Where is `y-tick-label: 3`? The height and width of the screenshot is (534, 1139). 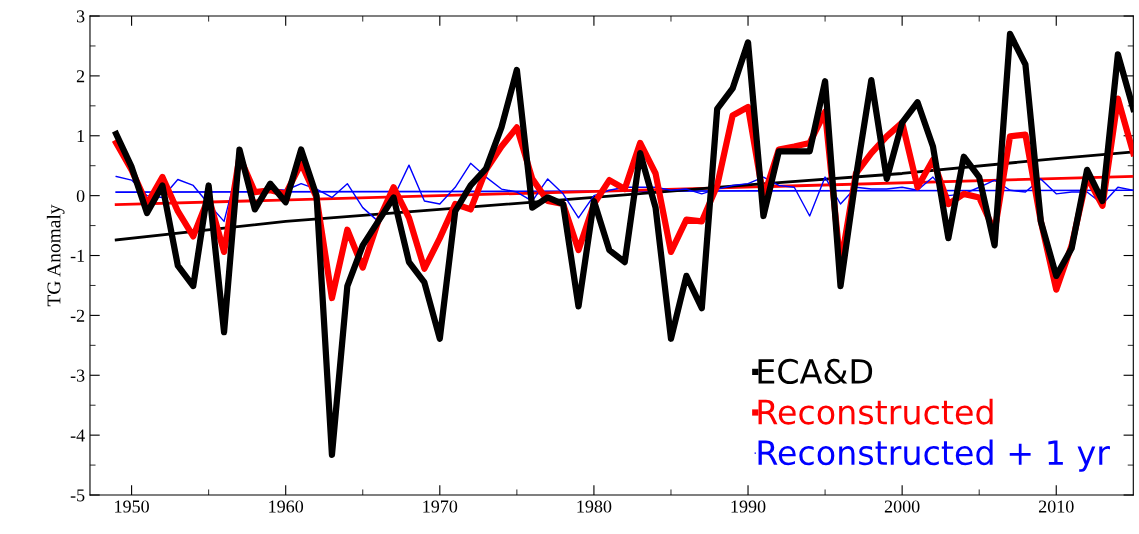 y-tick-label: 3 is located at coordinates (80, 16).